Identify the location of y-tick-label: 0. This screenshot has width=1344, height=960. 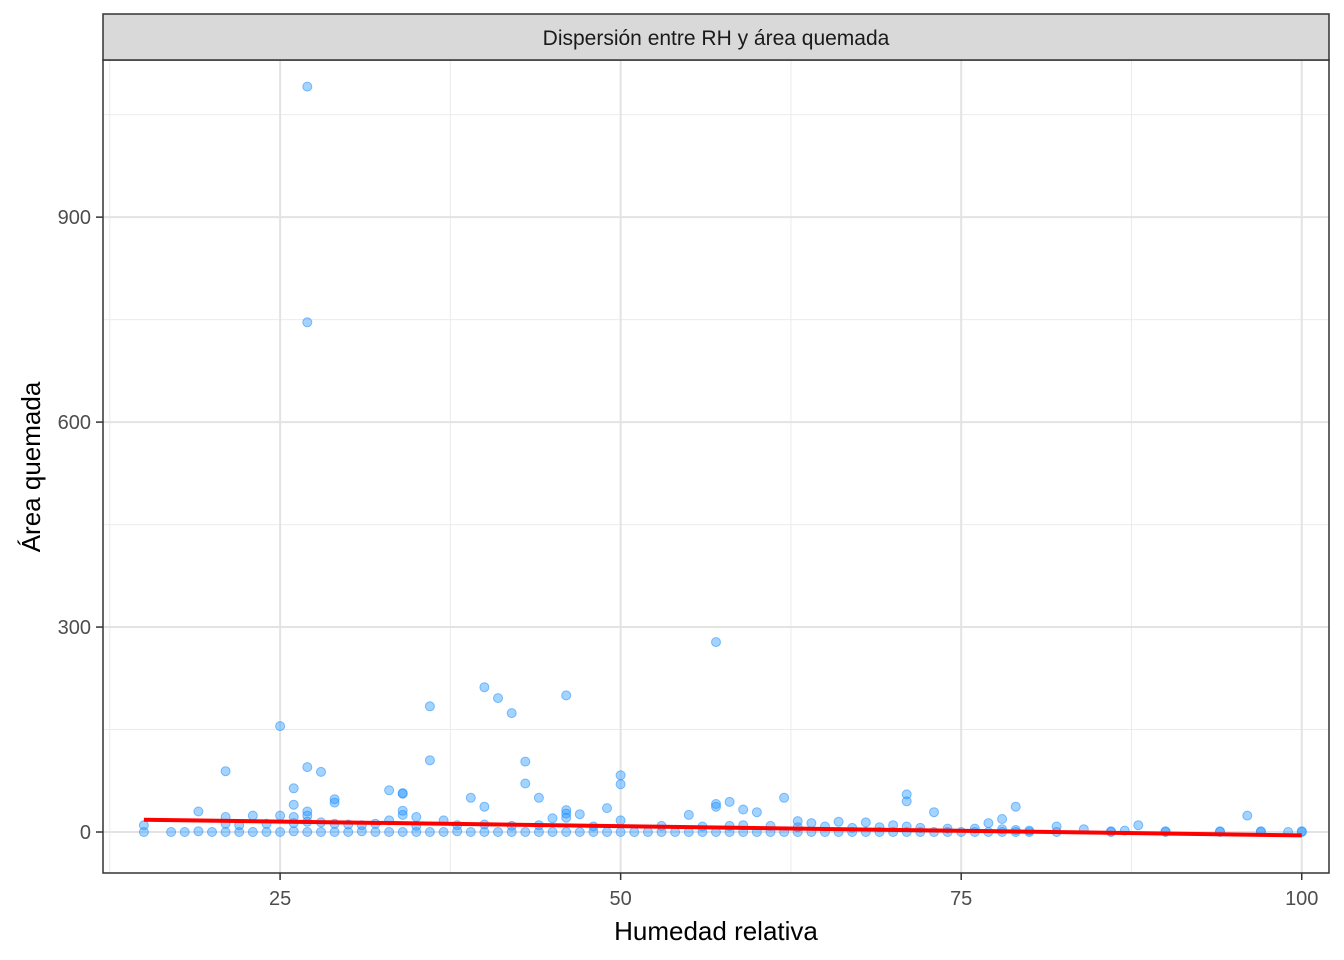
(85, 833).